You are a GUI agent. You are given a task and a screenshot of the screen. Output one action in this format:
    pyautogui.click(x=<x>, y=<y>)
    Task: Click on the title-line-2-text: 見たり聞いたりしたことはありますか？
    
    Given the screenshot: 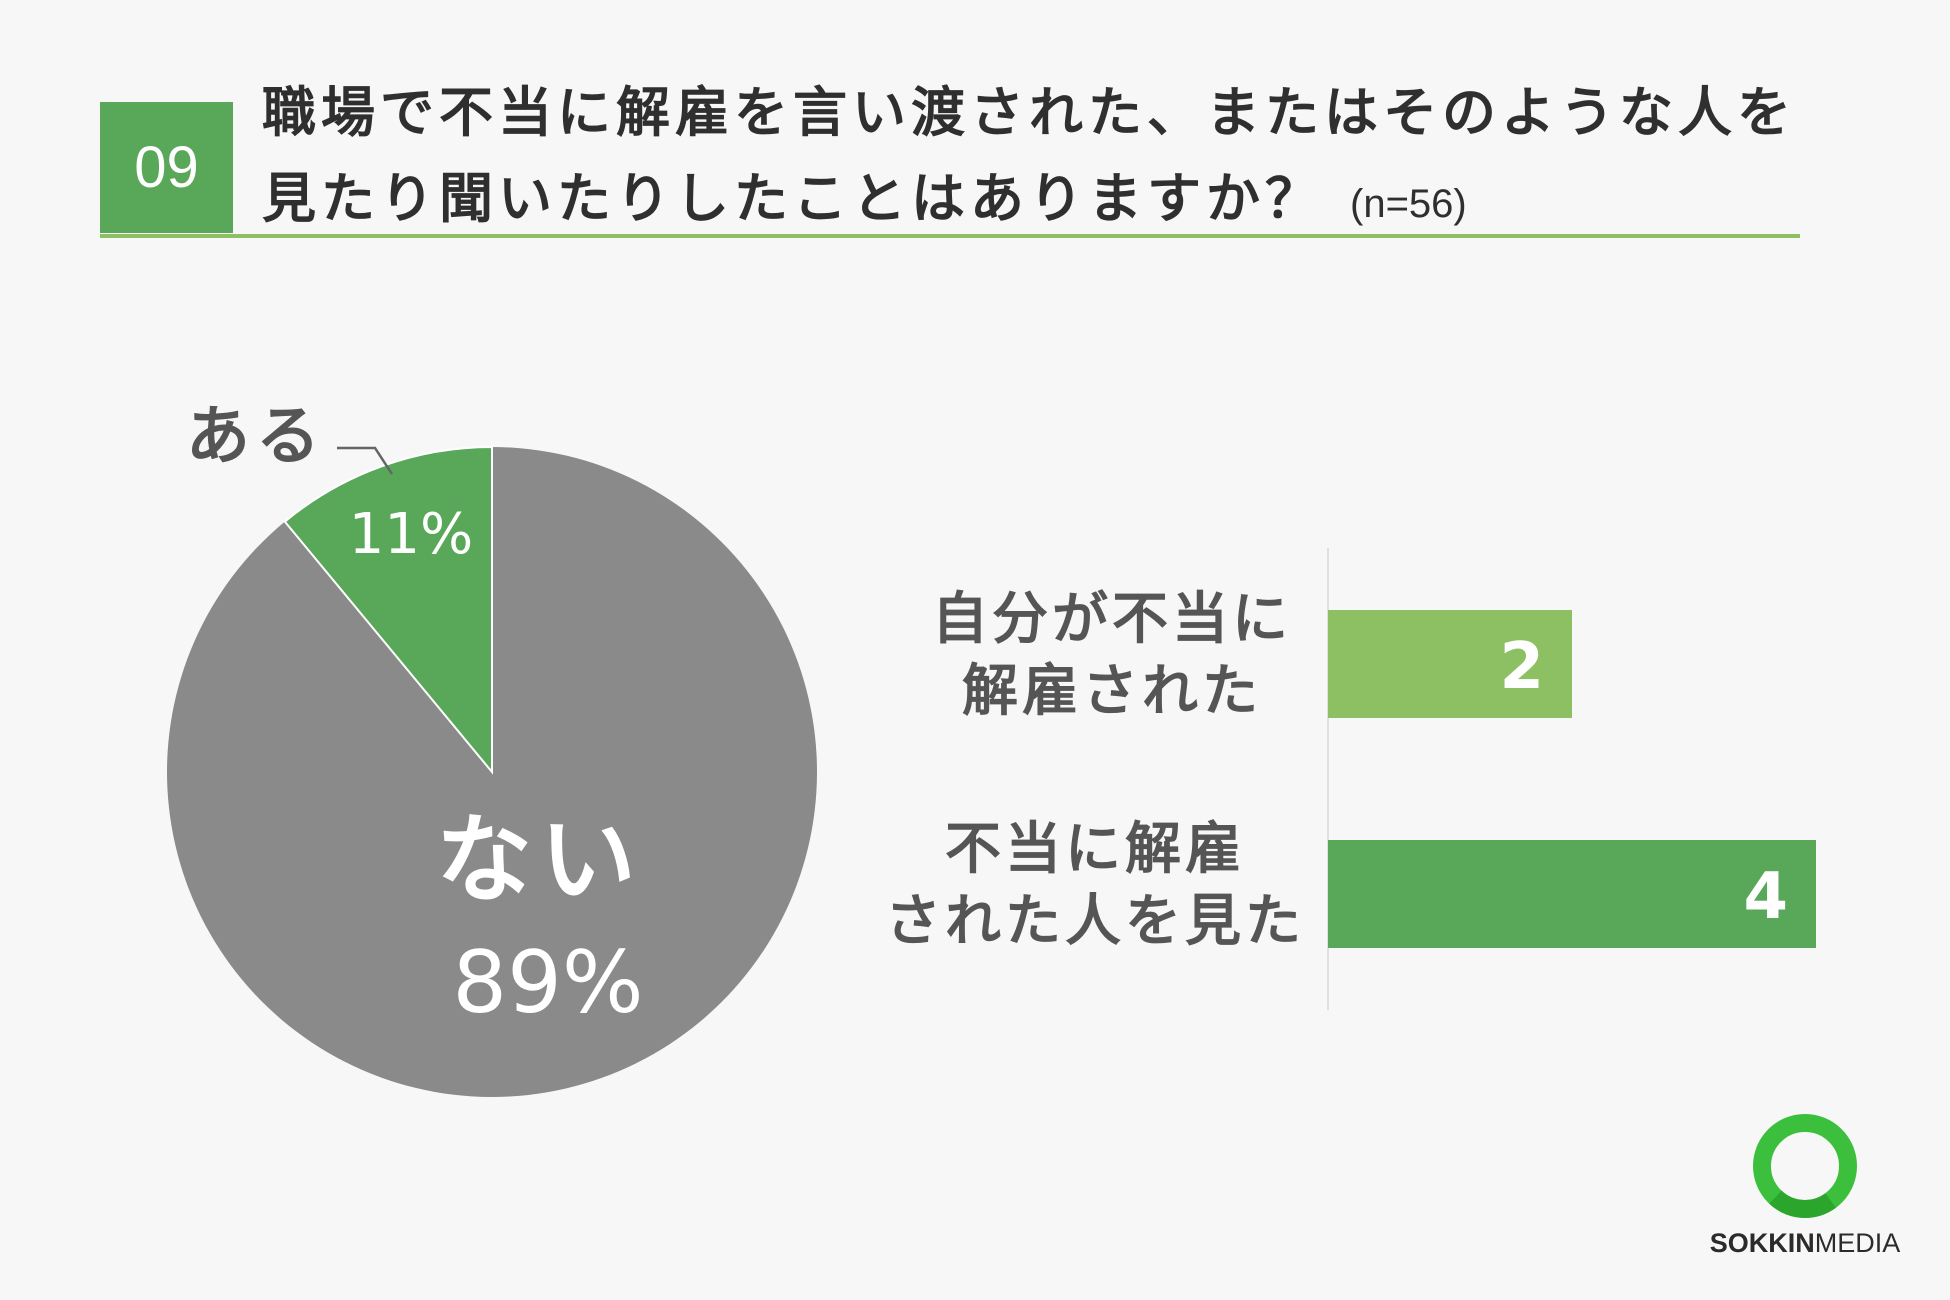 What is the action you would take?
    pyautogui.click(x=793, y=198)
    